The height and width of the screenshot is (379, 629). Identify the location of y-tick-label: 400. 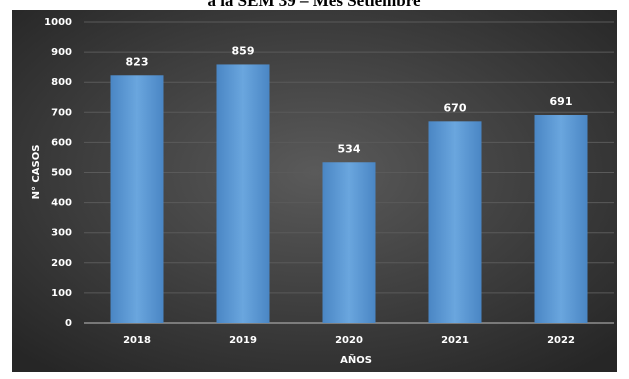
(61, 203).